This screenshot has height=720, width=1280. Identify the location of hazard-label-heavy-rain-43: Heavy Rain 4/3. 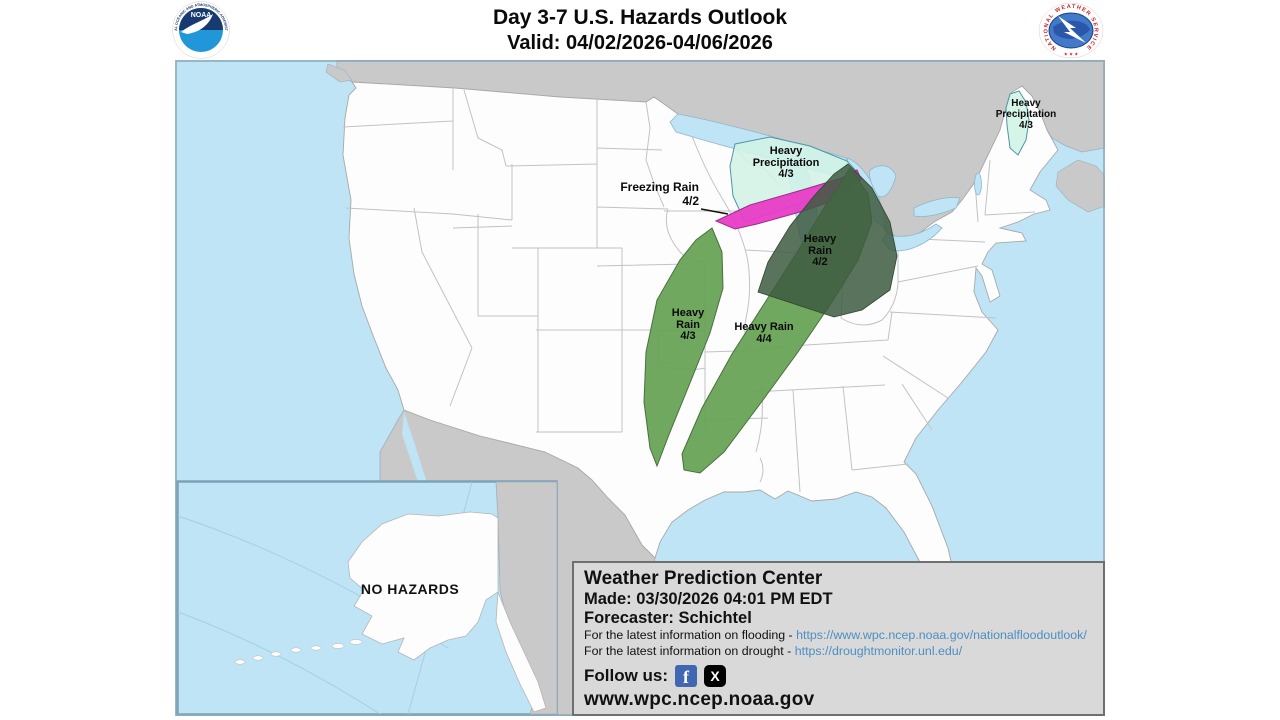
(688, 325).